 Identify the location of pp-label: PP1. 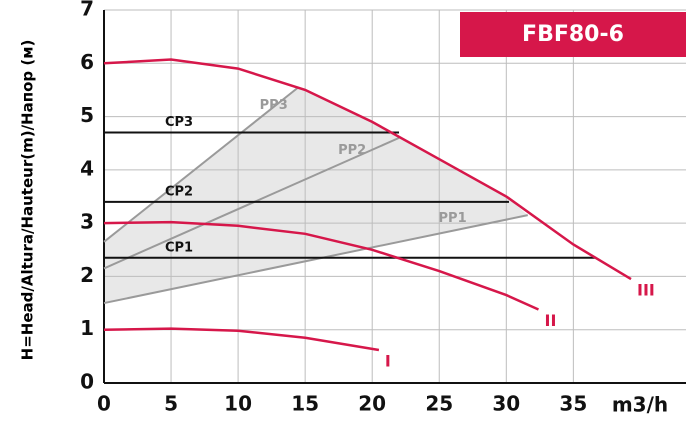
(453, 218).